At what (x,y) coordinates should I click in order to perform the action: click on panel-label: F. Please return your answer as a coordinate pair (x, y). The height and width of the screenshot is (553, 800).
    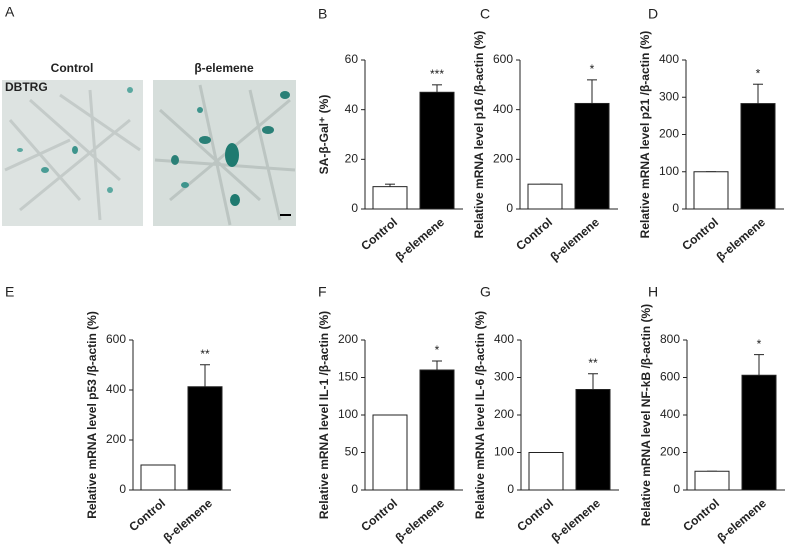
    Looking at the image, I should click on (322, 292).